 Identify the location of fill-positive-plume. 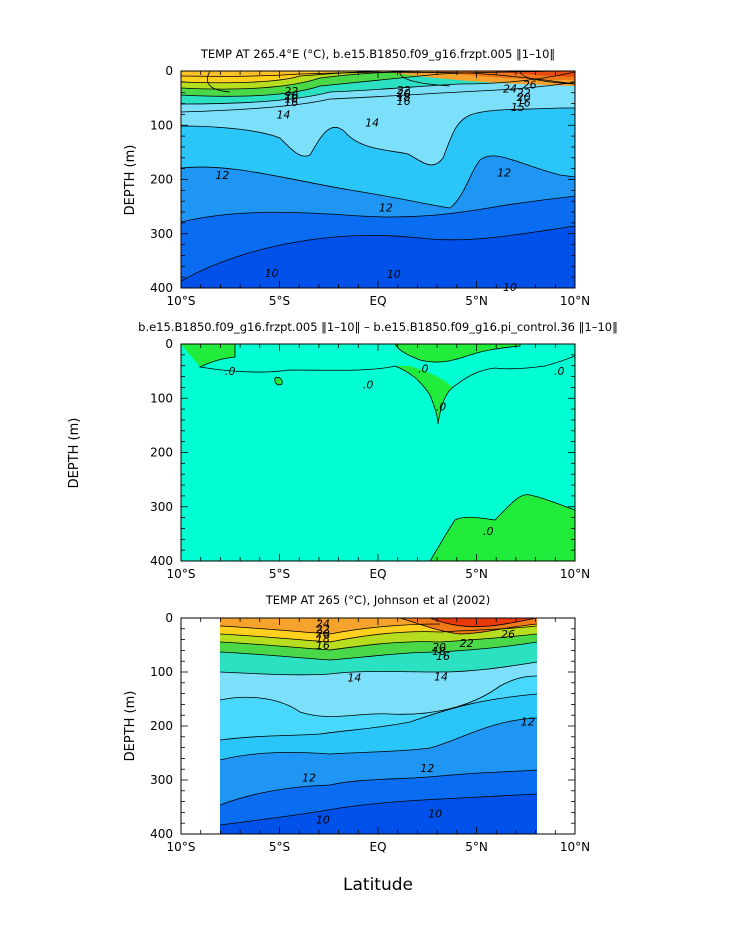
(423, 395).